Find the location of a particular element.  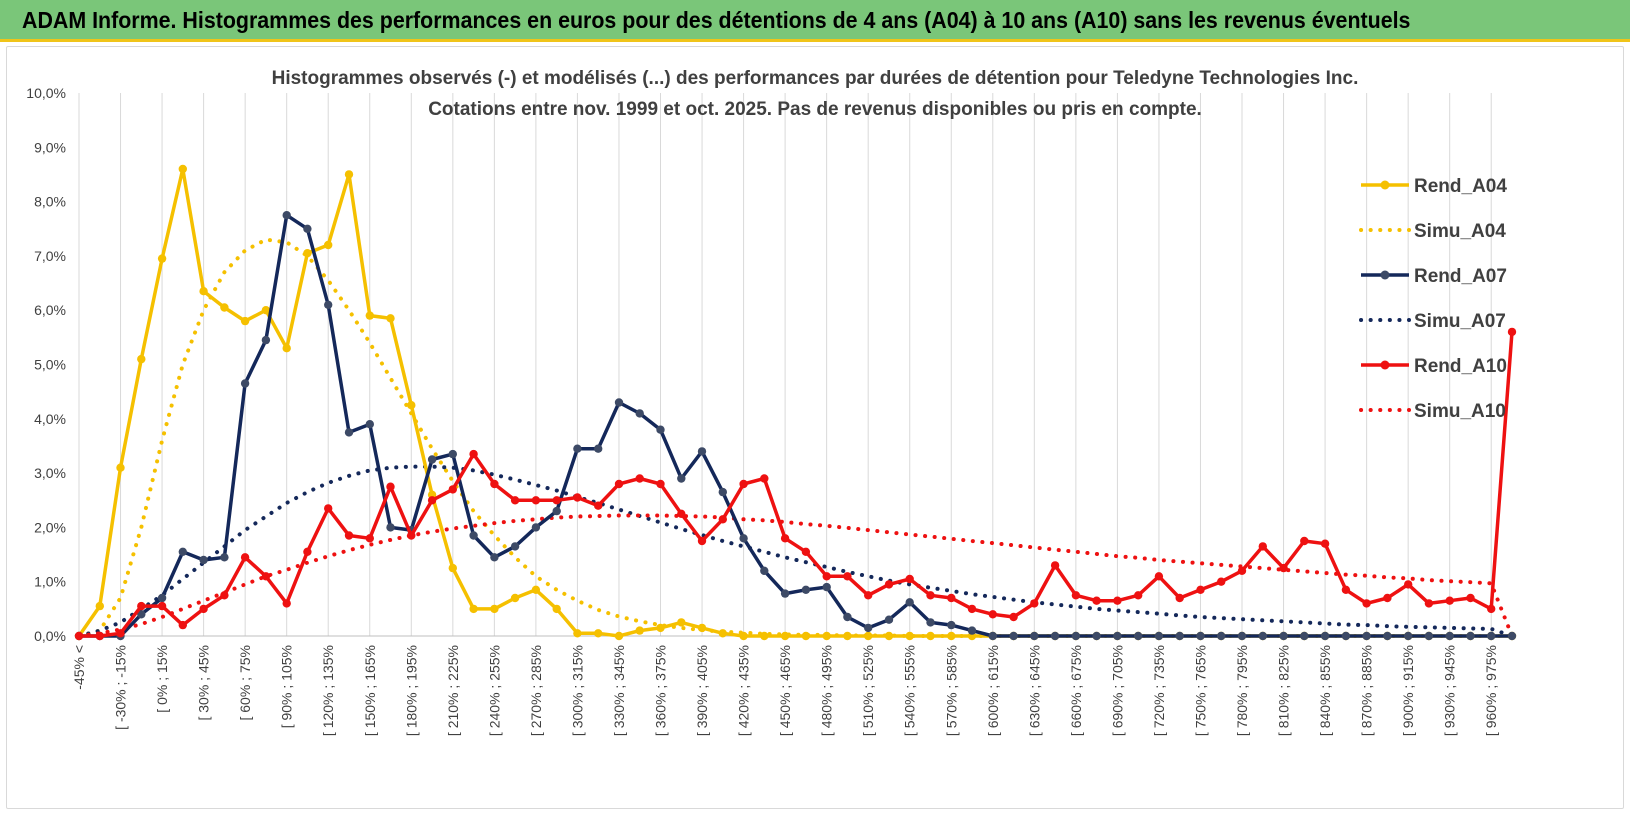

legend-label: Simu_A04 is located at coordinates (1460, 231).